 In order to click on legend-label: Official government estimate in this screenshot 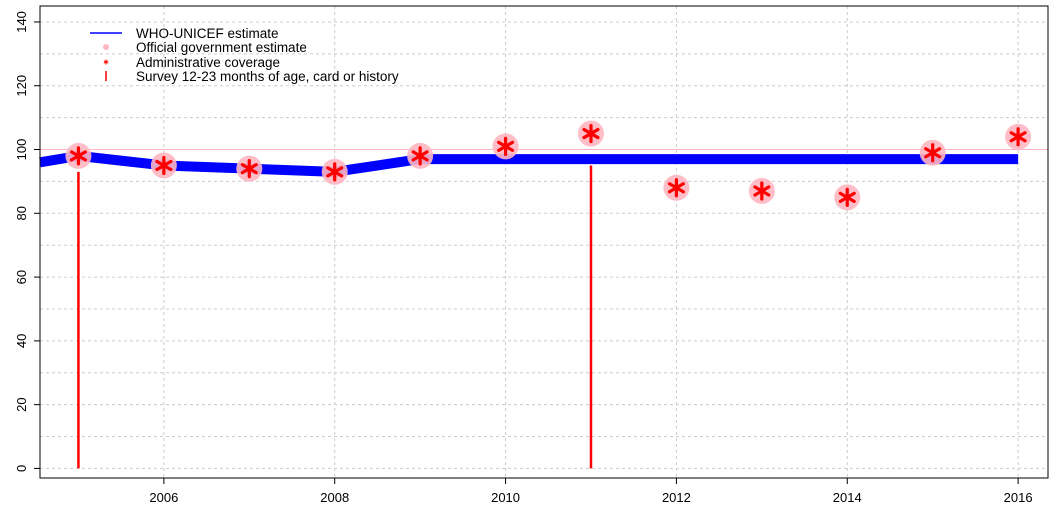, I will do `click(221, 47)`.